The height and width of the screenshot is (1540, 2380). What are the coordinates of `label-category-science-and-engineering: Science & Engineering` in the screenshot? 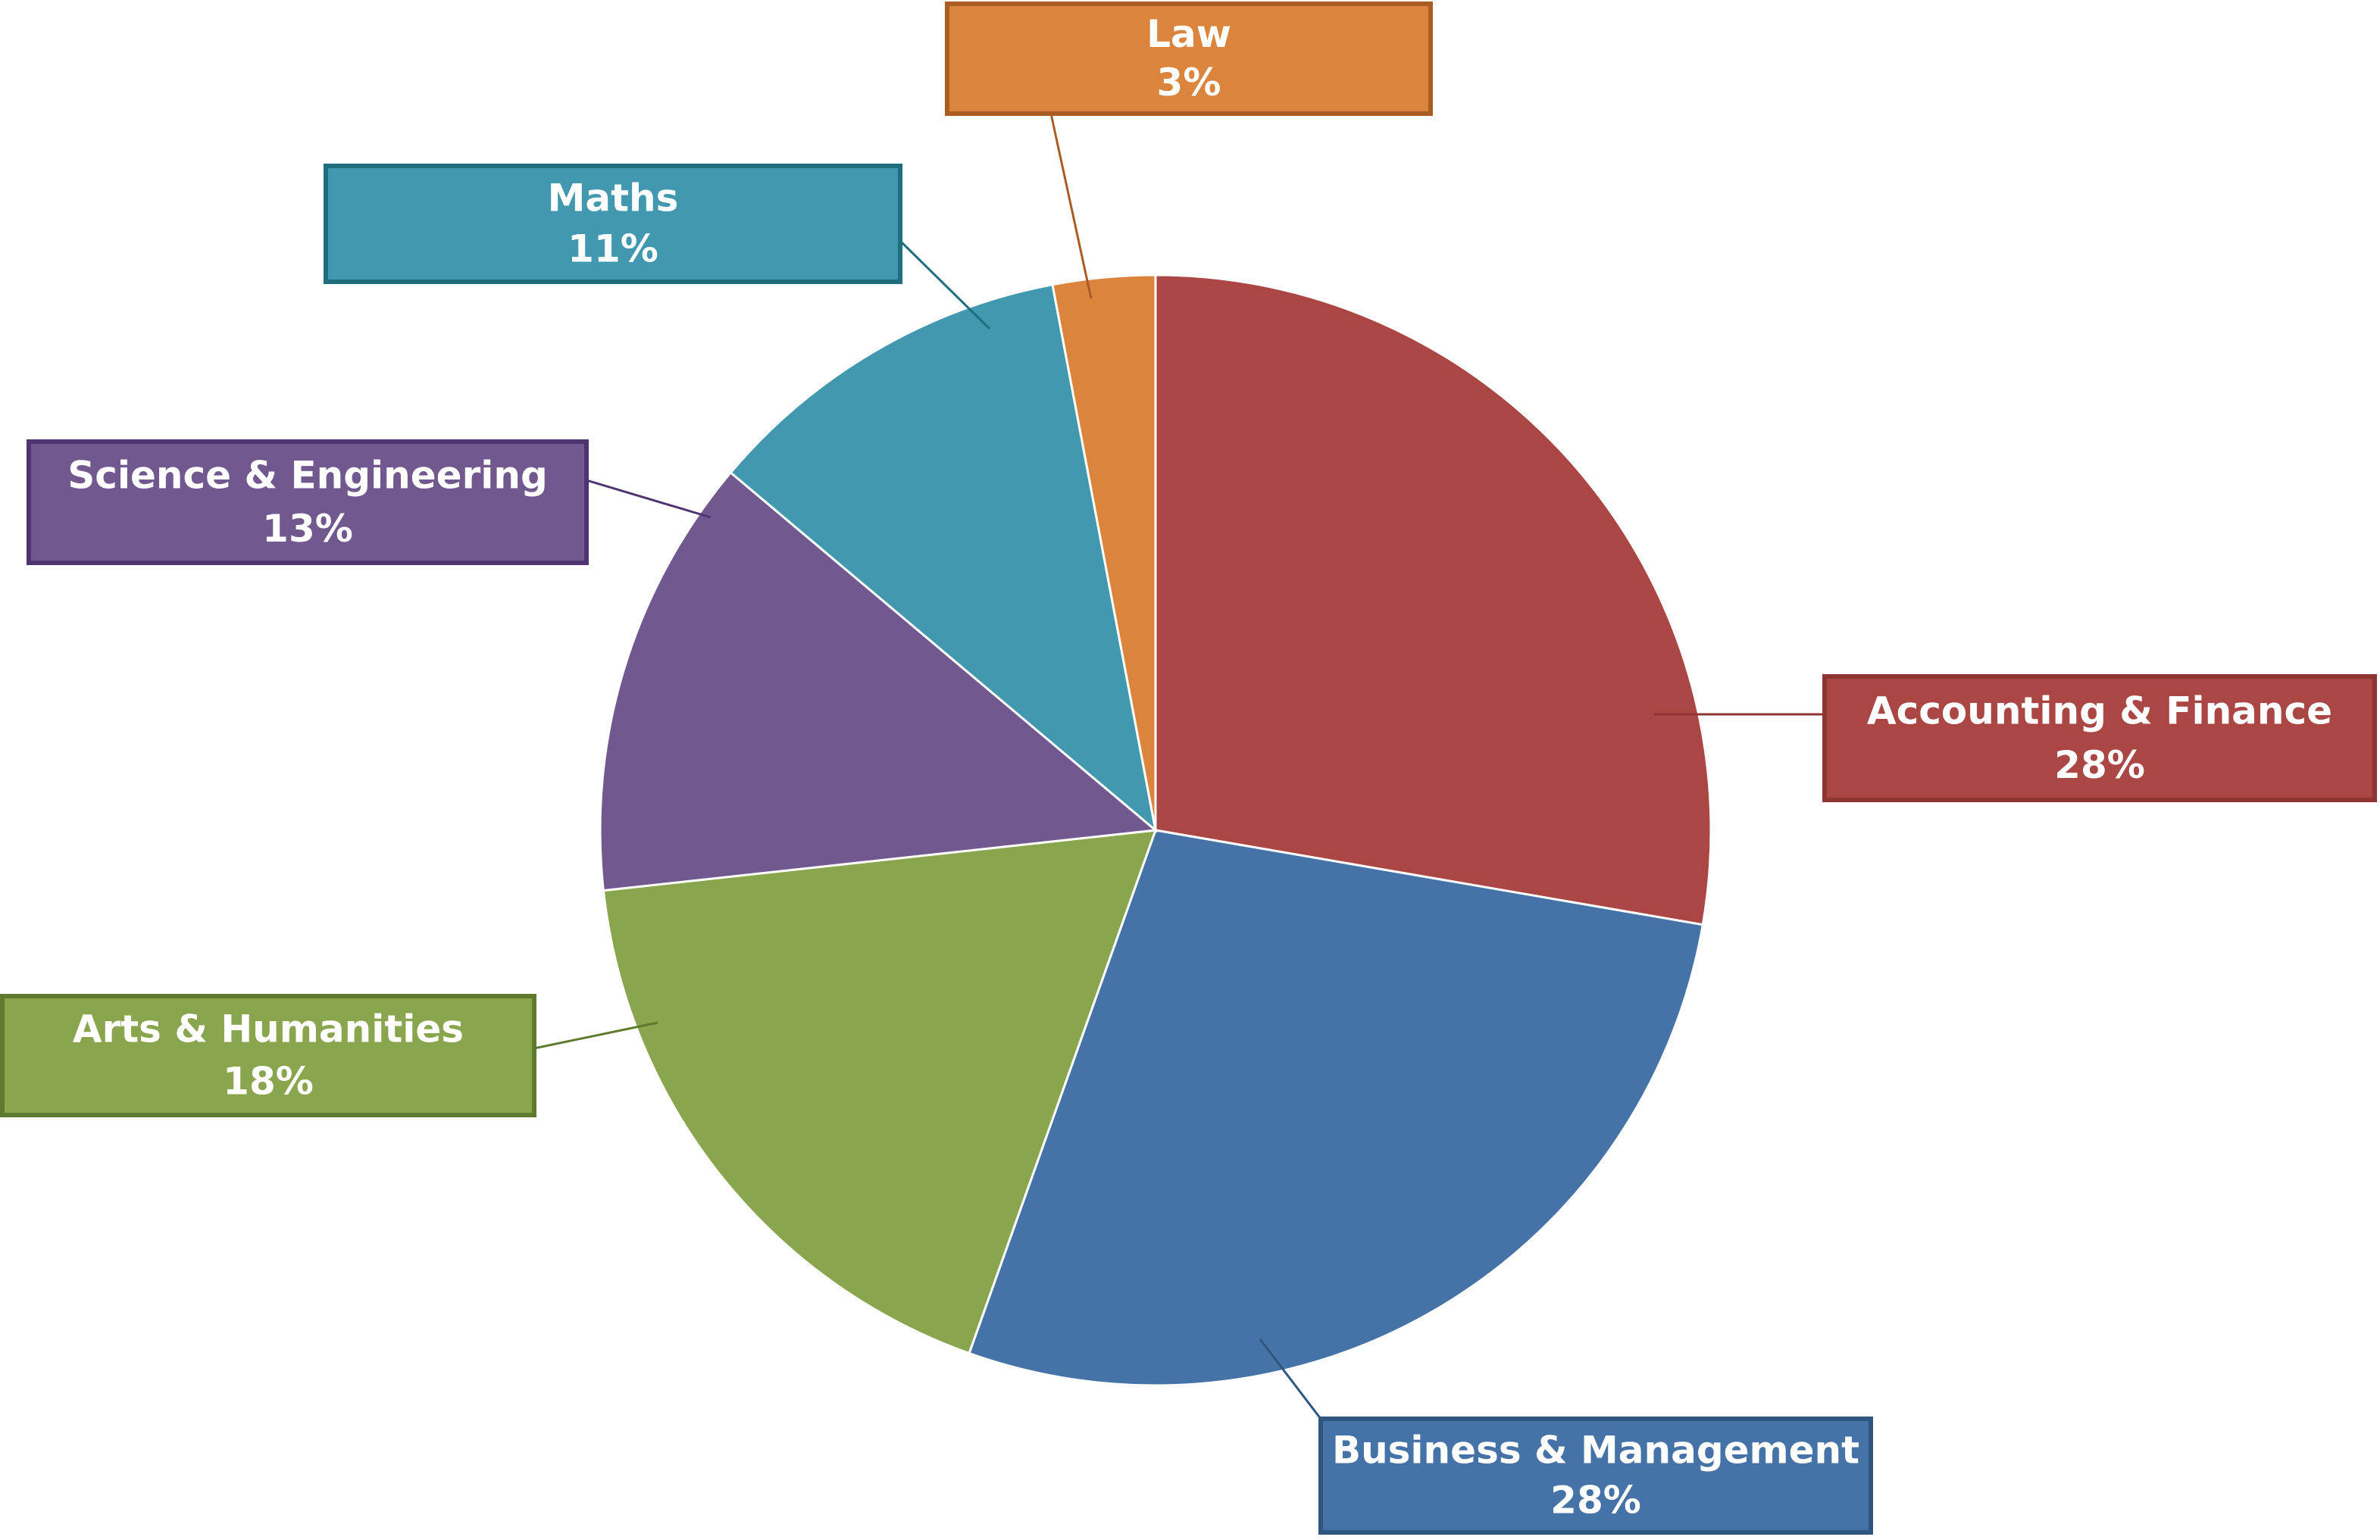 It's located at (308, 476).